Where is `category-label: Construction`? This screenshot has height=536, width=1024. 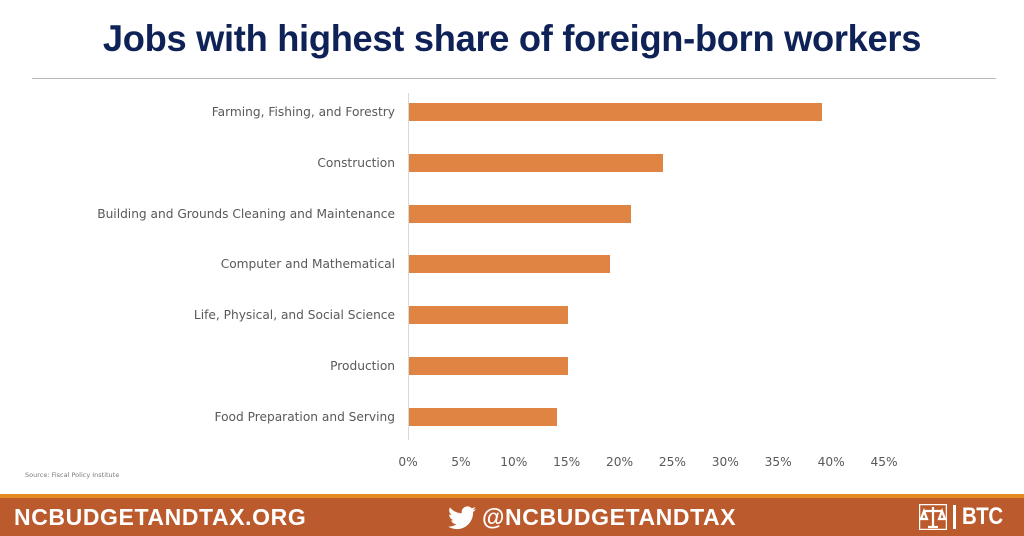
category-label: Construction is located at coordinates (356, 162).